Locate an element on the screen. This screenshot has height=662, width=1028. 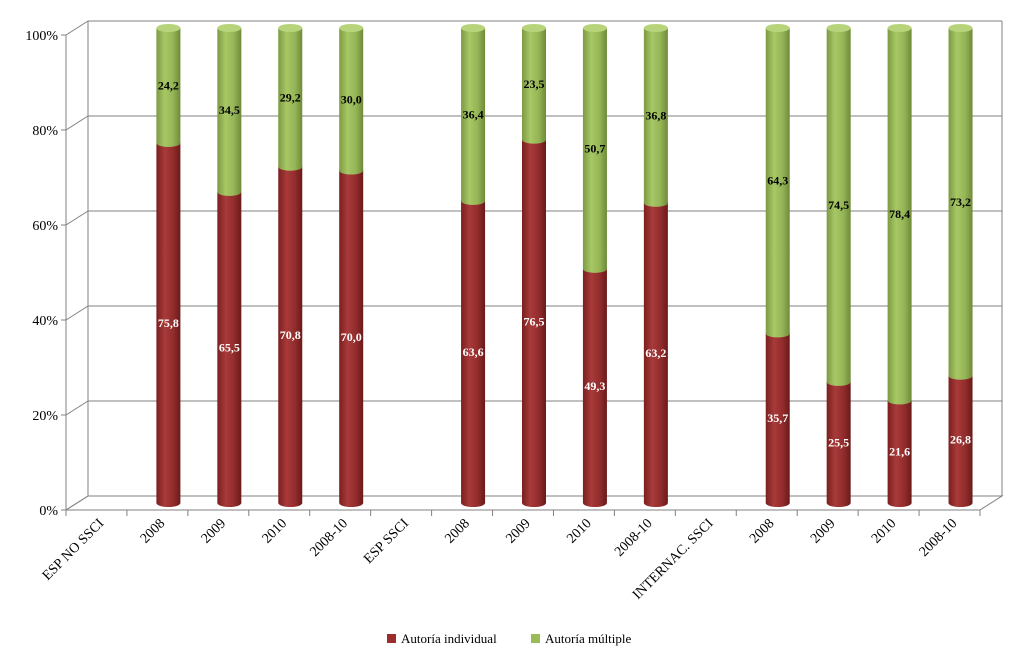
y-tick-label: 80% is located at coordinates (45, 131).